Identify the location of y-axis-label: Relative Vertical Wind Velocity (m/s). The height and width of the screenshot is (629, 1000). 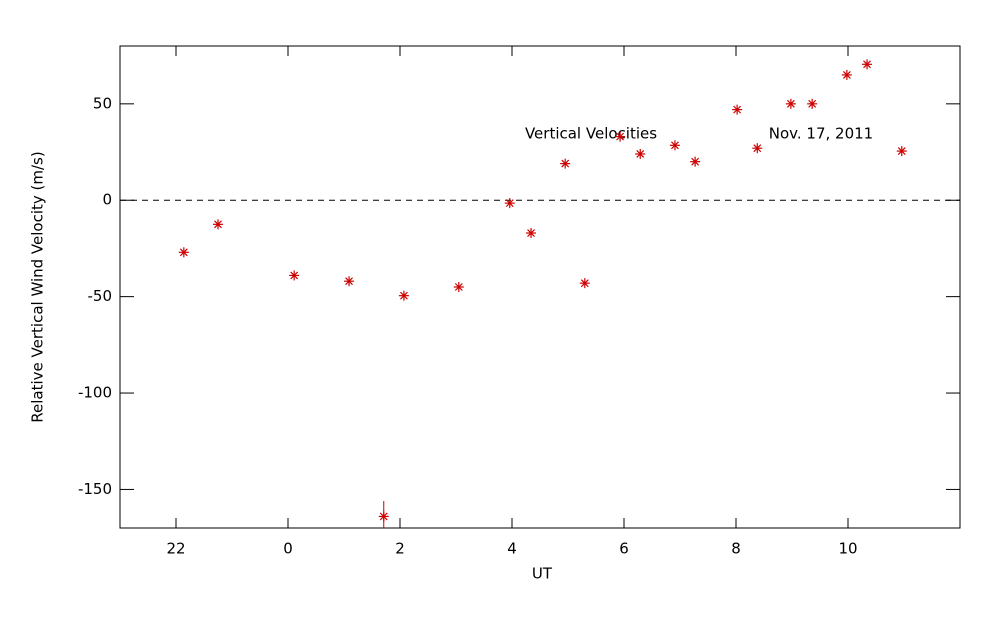
(38, 286).